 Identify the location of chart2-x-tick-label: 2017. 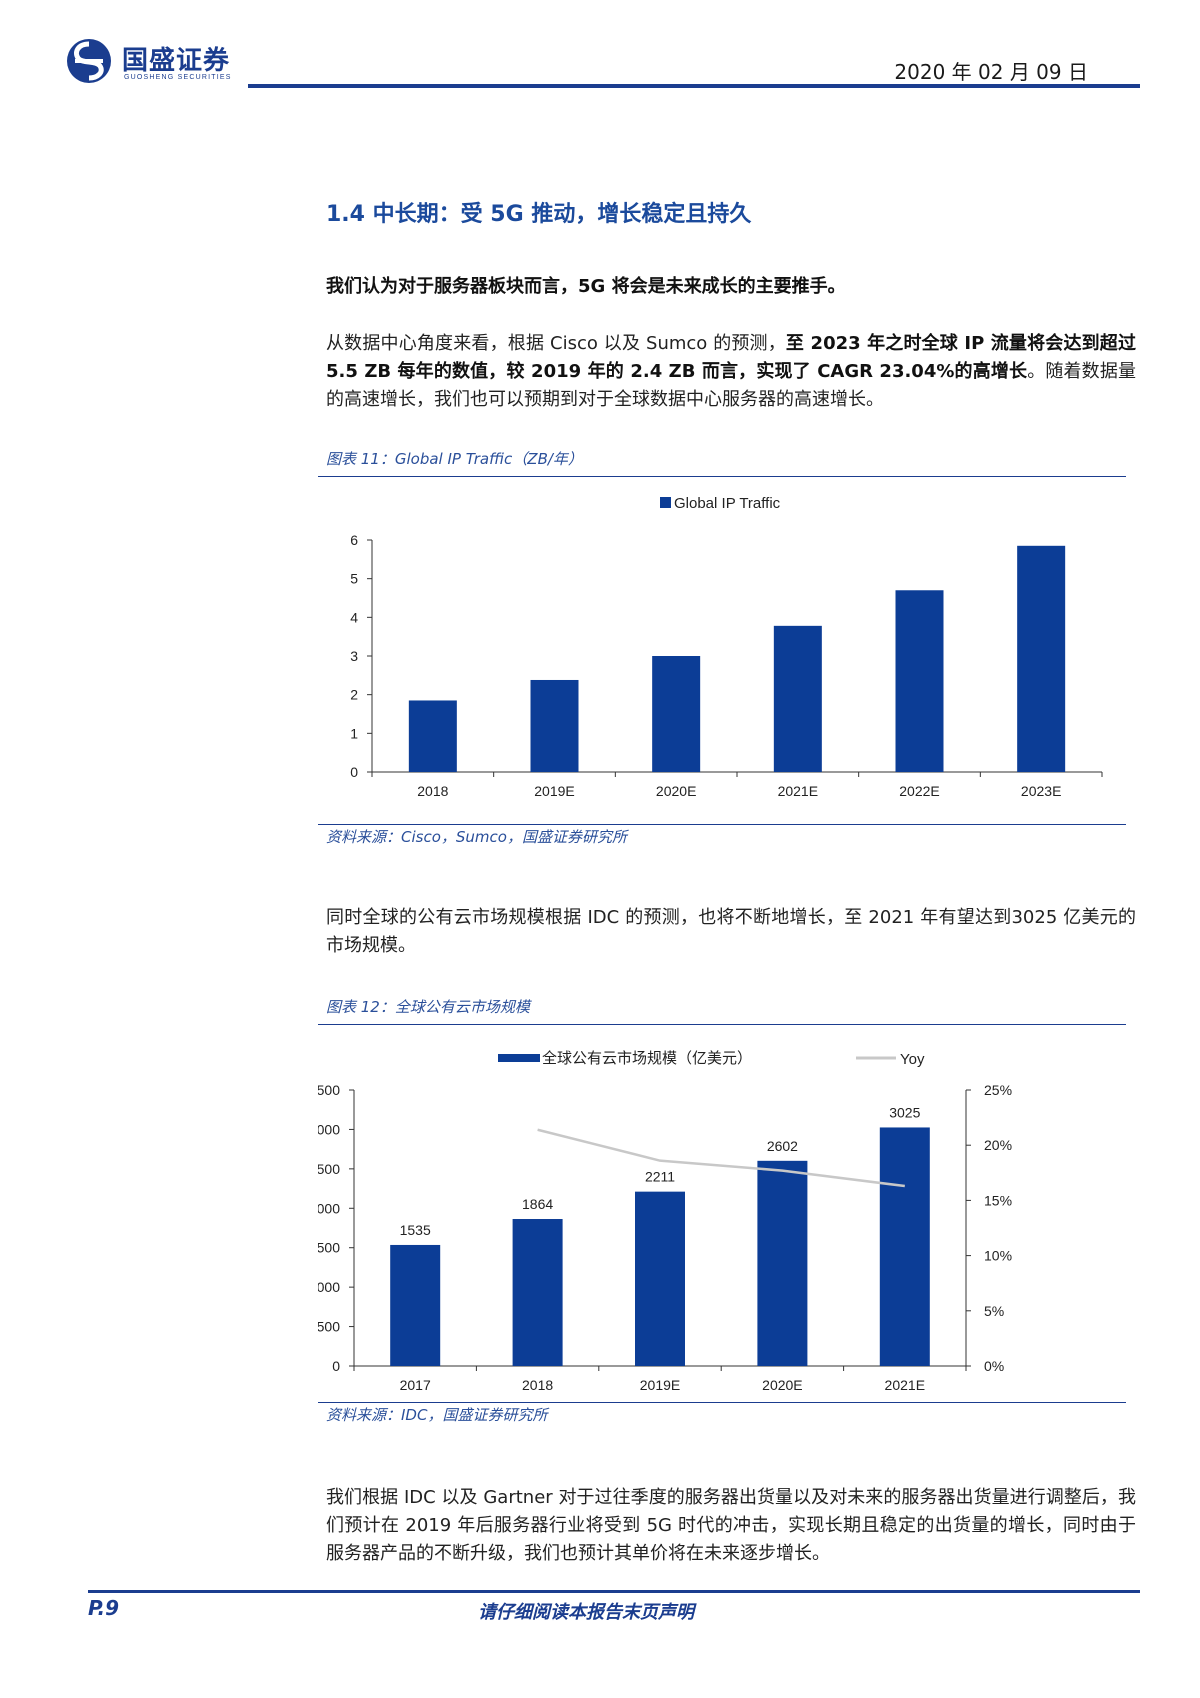
(415, 1385).